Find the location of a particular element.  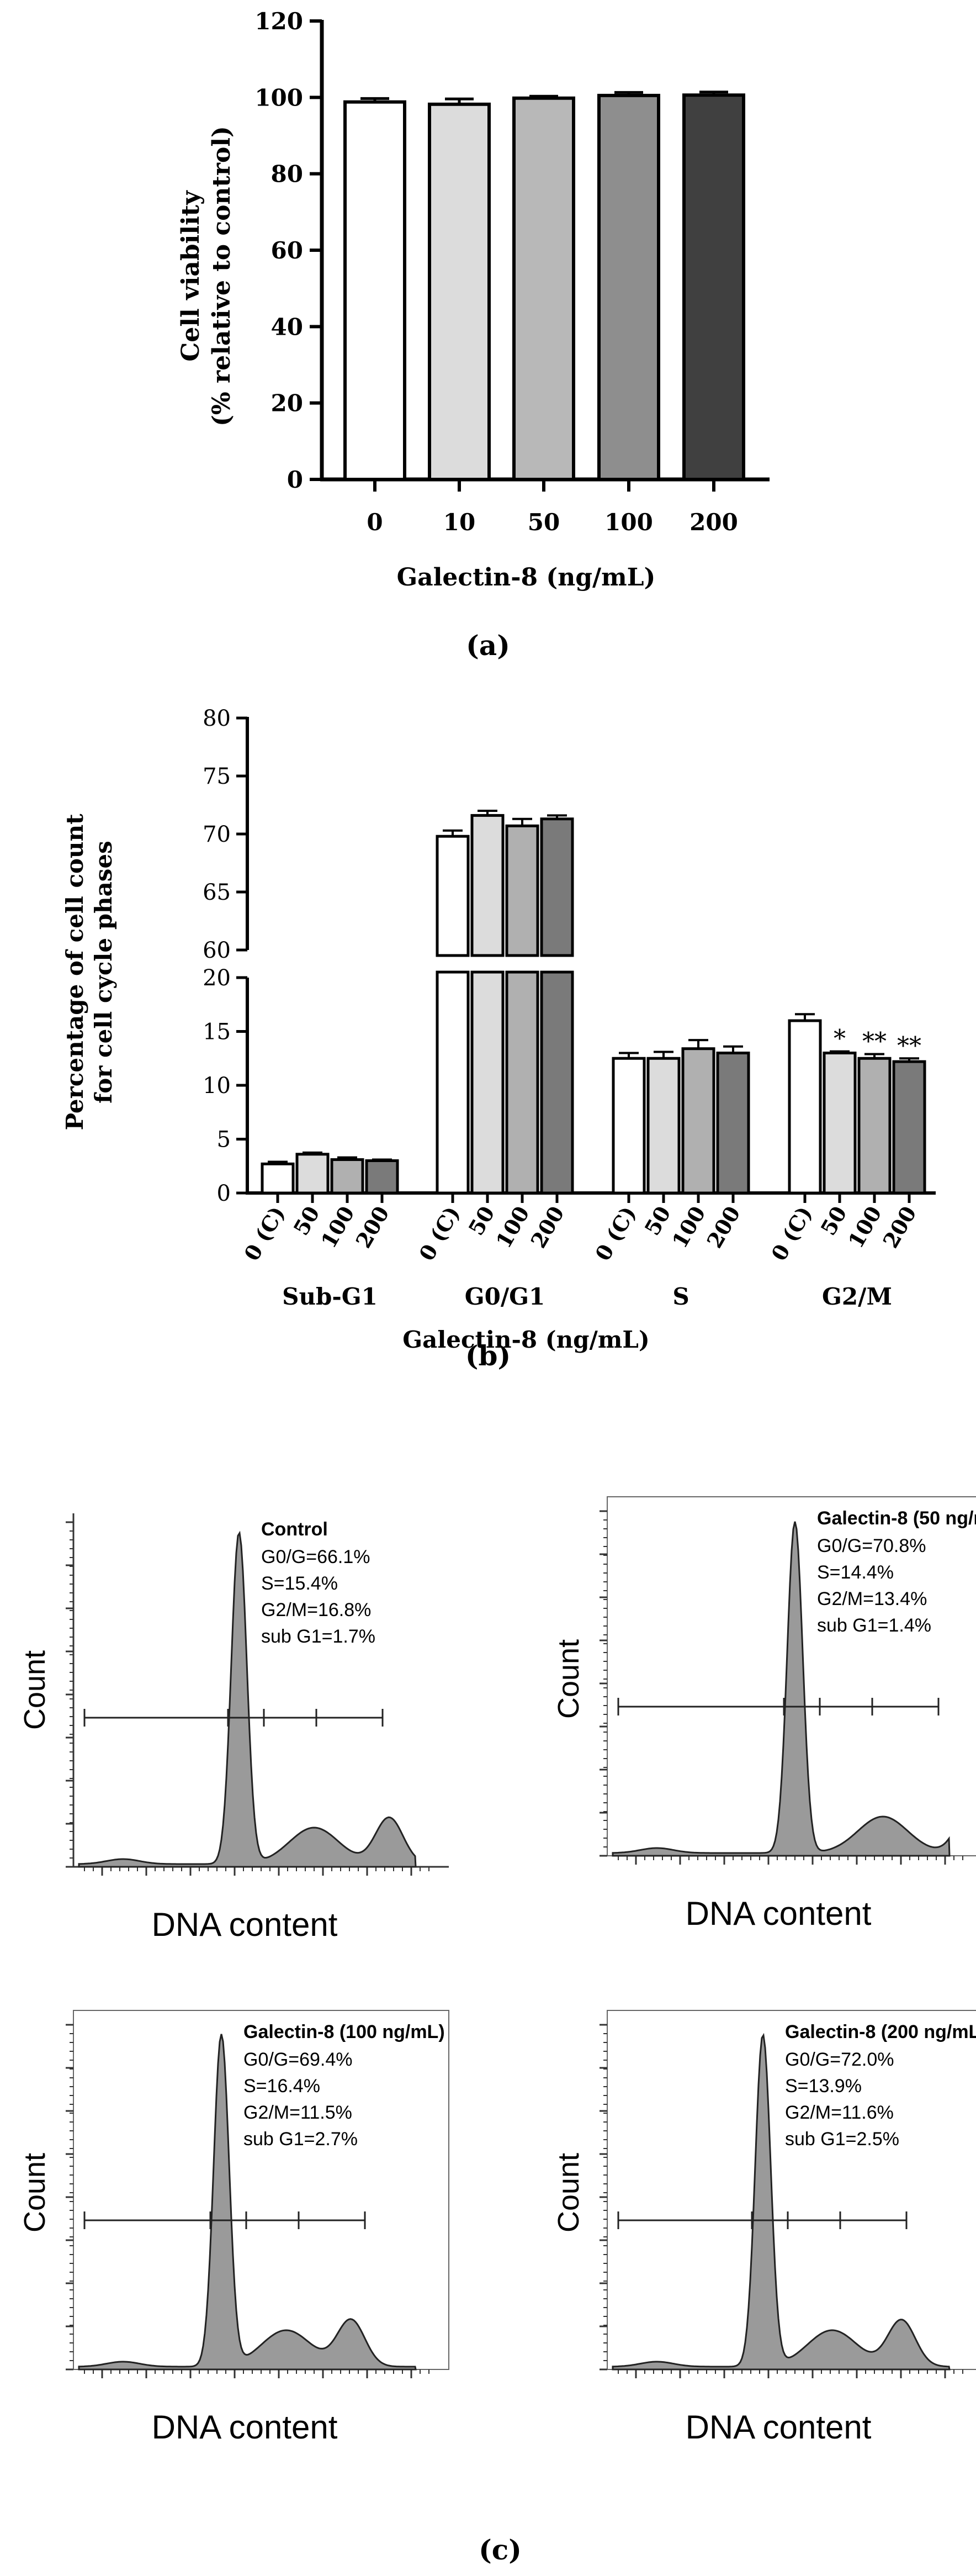

histogram-stat: sub G1=1.4% is located at coordinates (874, 1625).